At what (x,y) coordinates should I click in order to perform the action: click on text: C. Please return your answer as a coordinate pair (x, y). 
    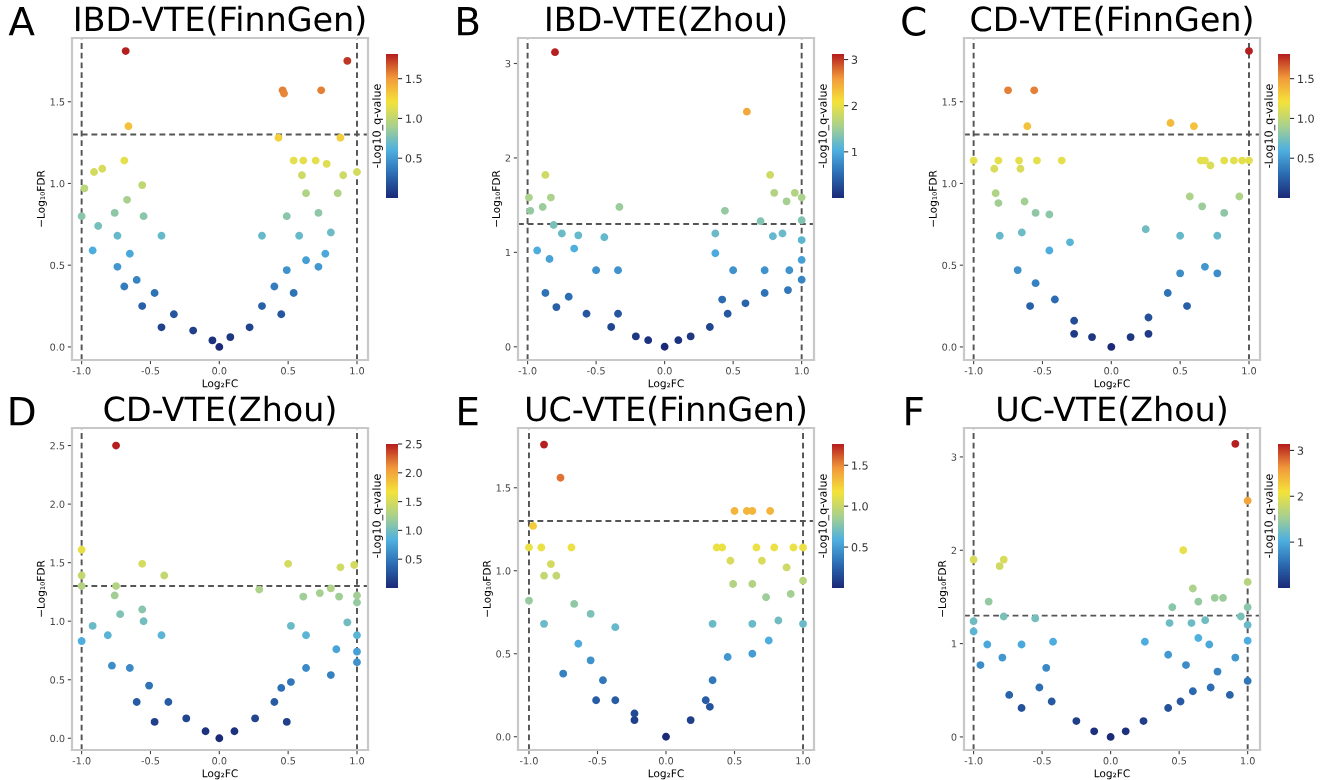
    Looking at the image, I should click on (914, 21).